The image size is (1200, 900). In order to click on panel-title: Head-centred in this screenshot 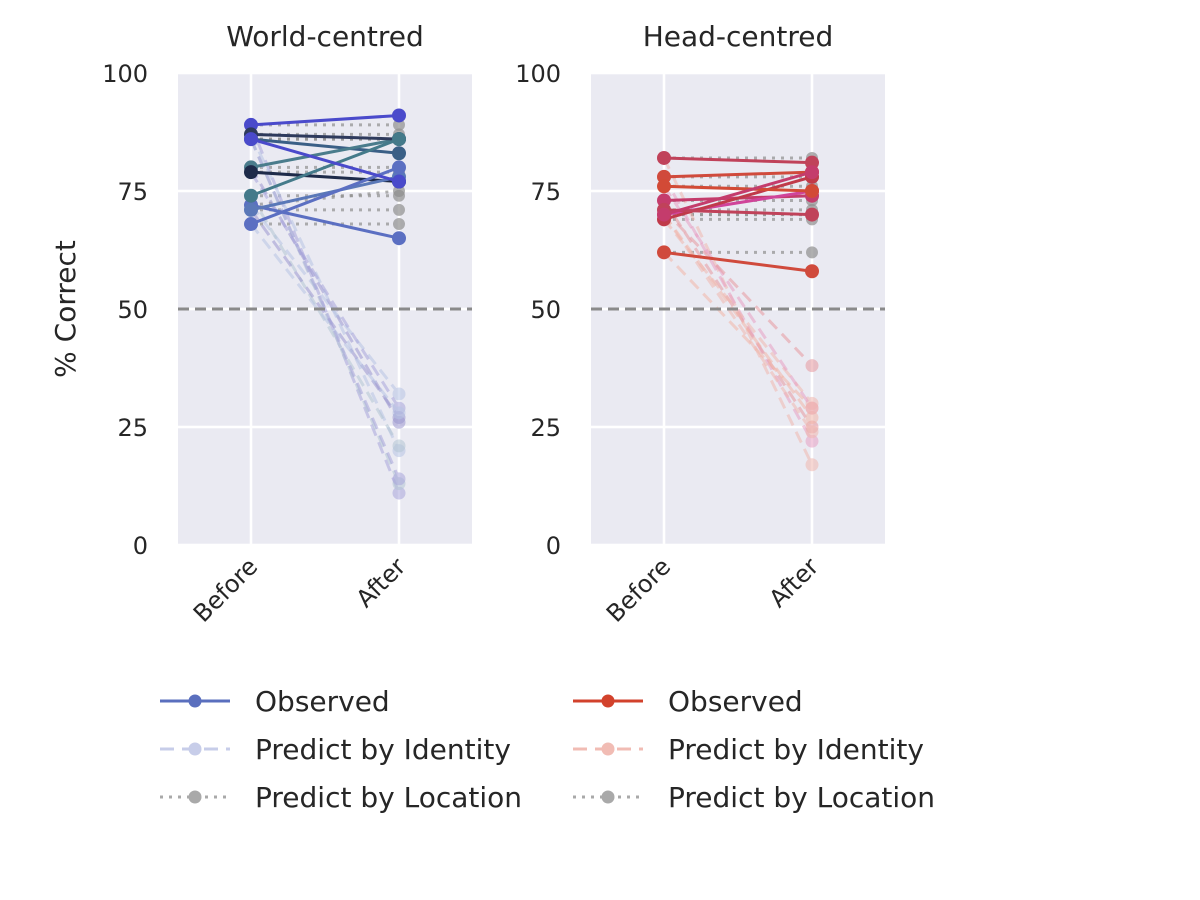, I will do `click(738, 36)`.